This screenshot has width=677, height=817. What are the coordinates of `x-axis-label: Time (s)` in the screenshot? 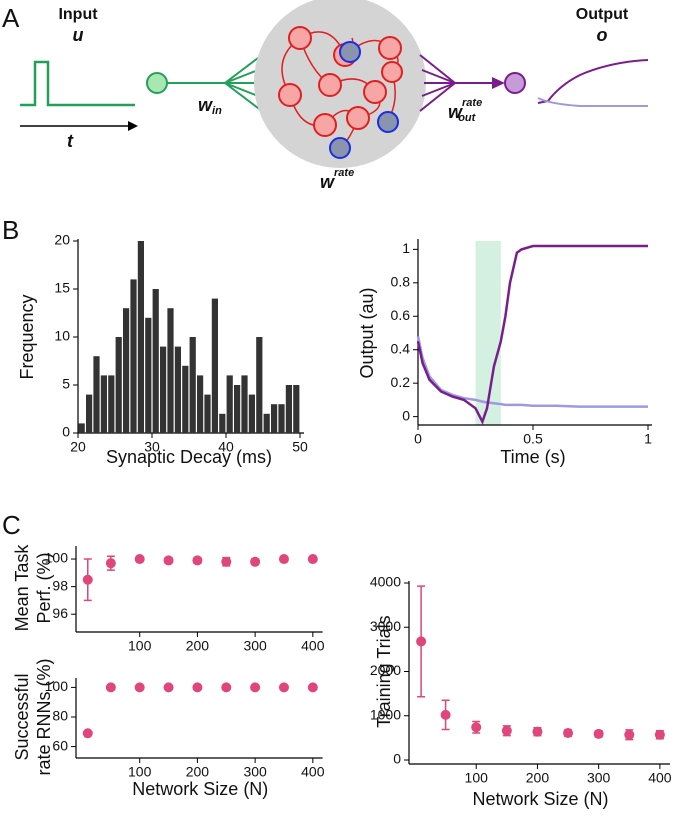 It's located at (532, 457).